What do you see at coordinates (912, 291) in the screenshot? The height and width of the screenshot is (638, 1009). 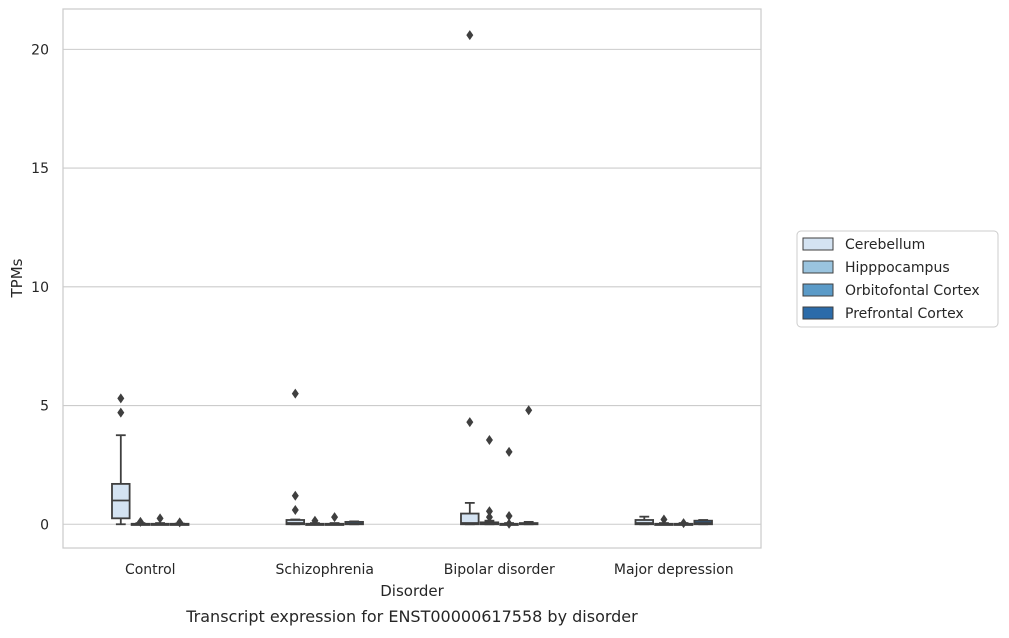 I see `legend-label: Orbitofontal Cortex` at bounding box center [912, 291].